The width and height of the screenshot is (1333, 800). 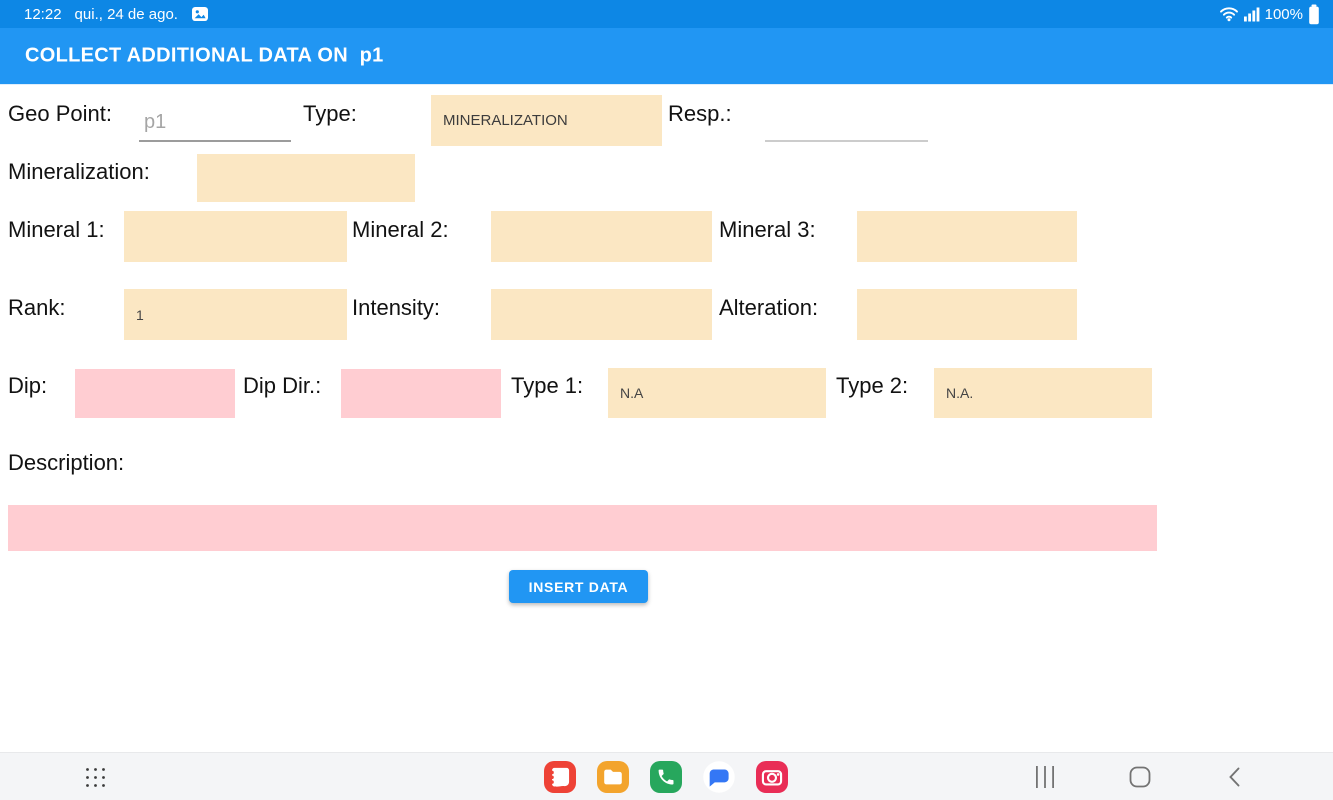 What do you see at coordinates (769, 307) in the screenshot?
I see `alteration-label: Alteration:` at bounding box center [769, 307].